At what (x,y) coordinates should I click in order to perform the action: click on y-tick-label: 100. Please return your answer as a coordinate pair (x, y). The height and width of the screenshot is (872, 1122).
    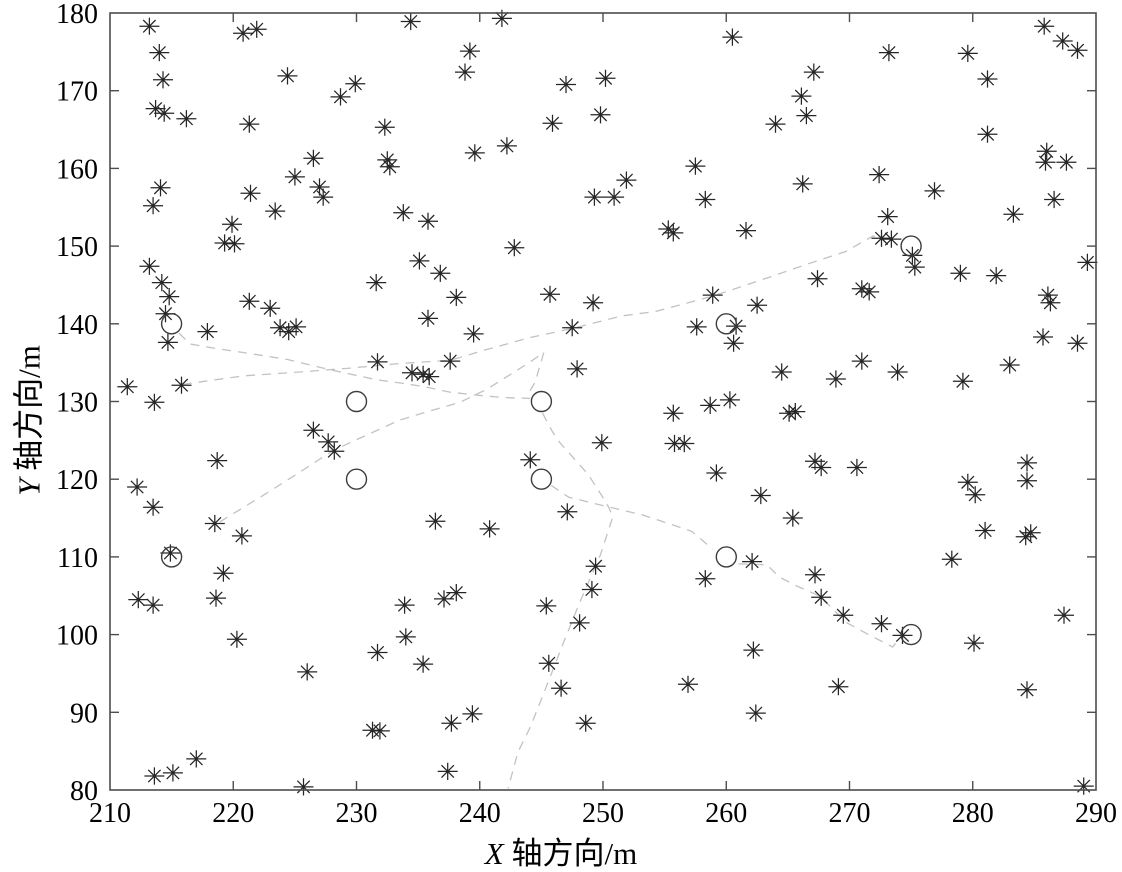
    Looking at the image, I should click on (77, 636).